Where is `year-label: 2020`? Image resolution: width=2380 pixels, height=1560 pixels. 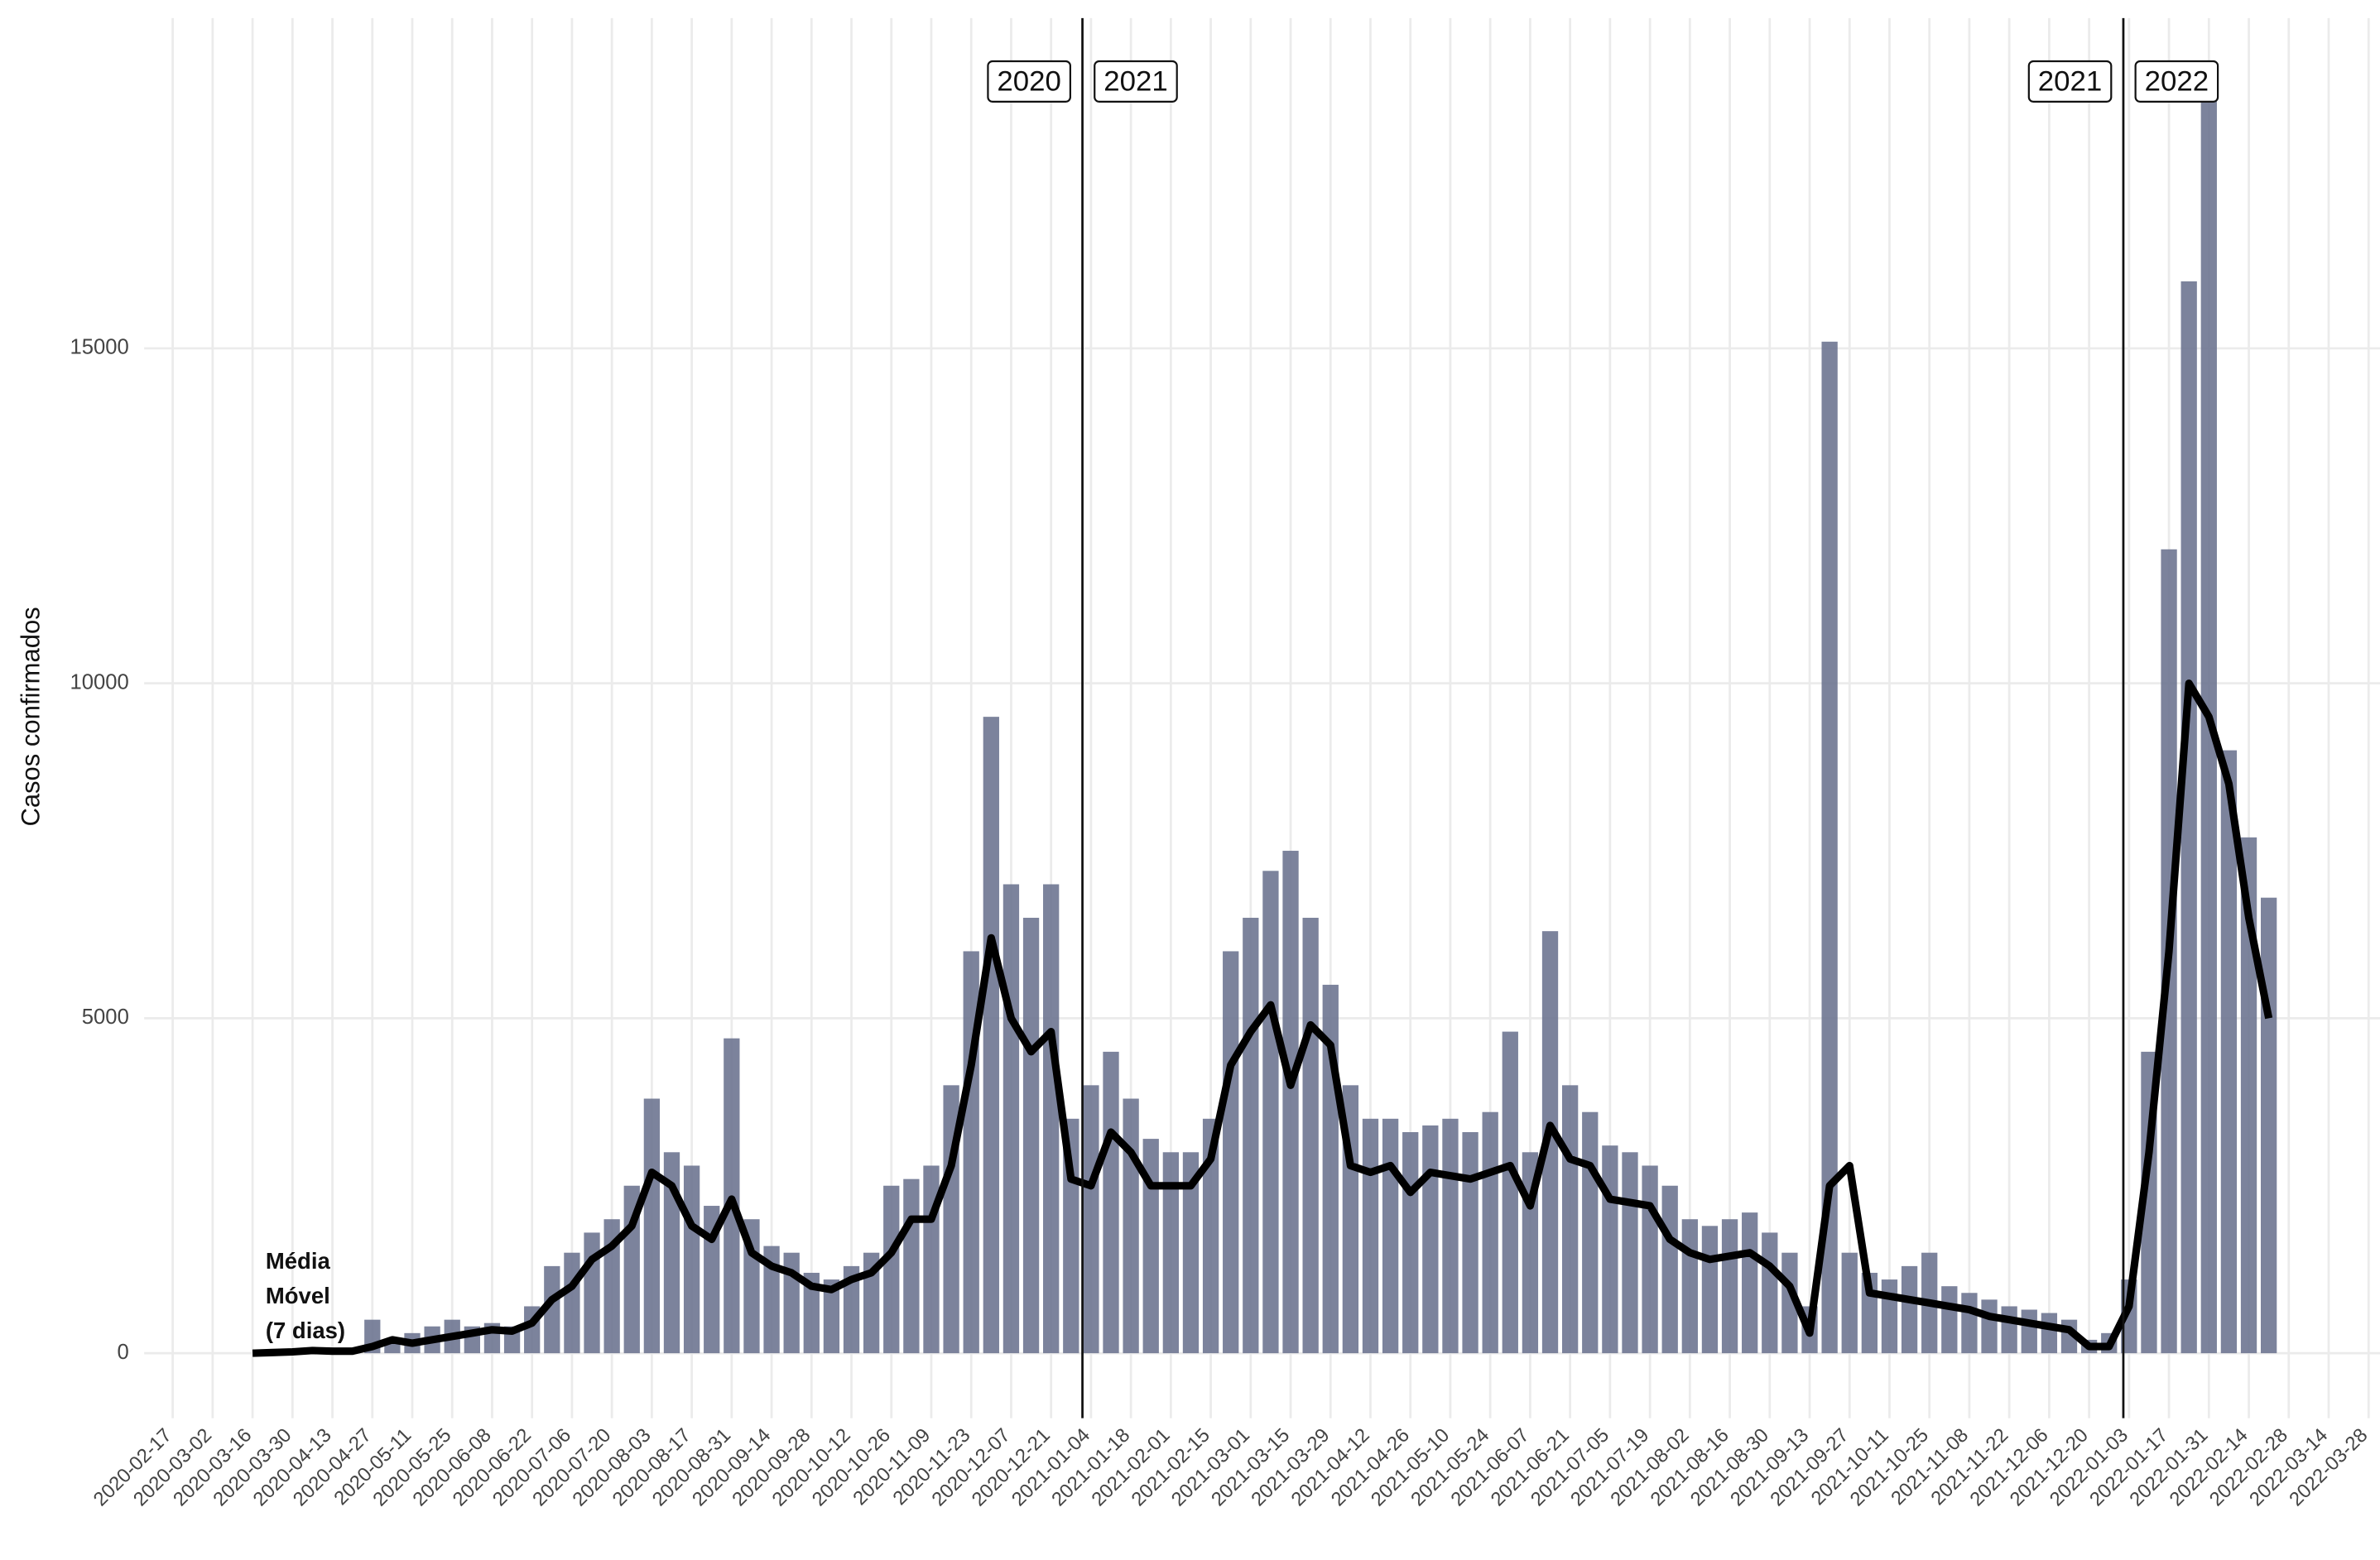
year-label: 2020 is located at coordinates (1029, 81).